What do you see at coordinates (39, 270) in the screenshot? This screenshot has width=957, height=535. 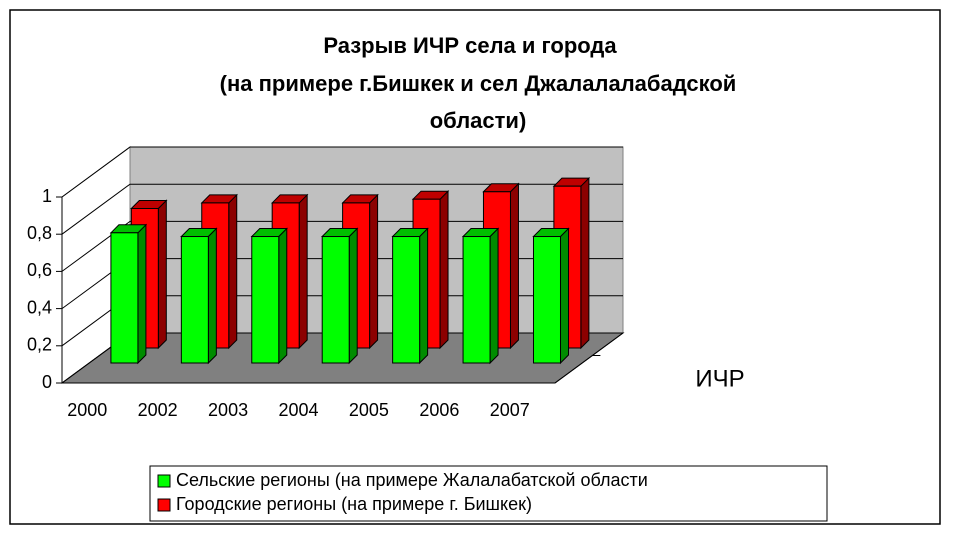 I see `y-tick-label: 0,6` at bounding box center [39, 270].